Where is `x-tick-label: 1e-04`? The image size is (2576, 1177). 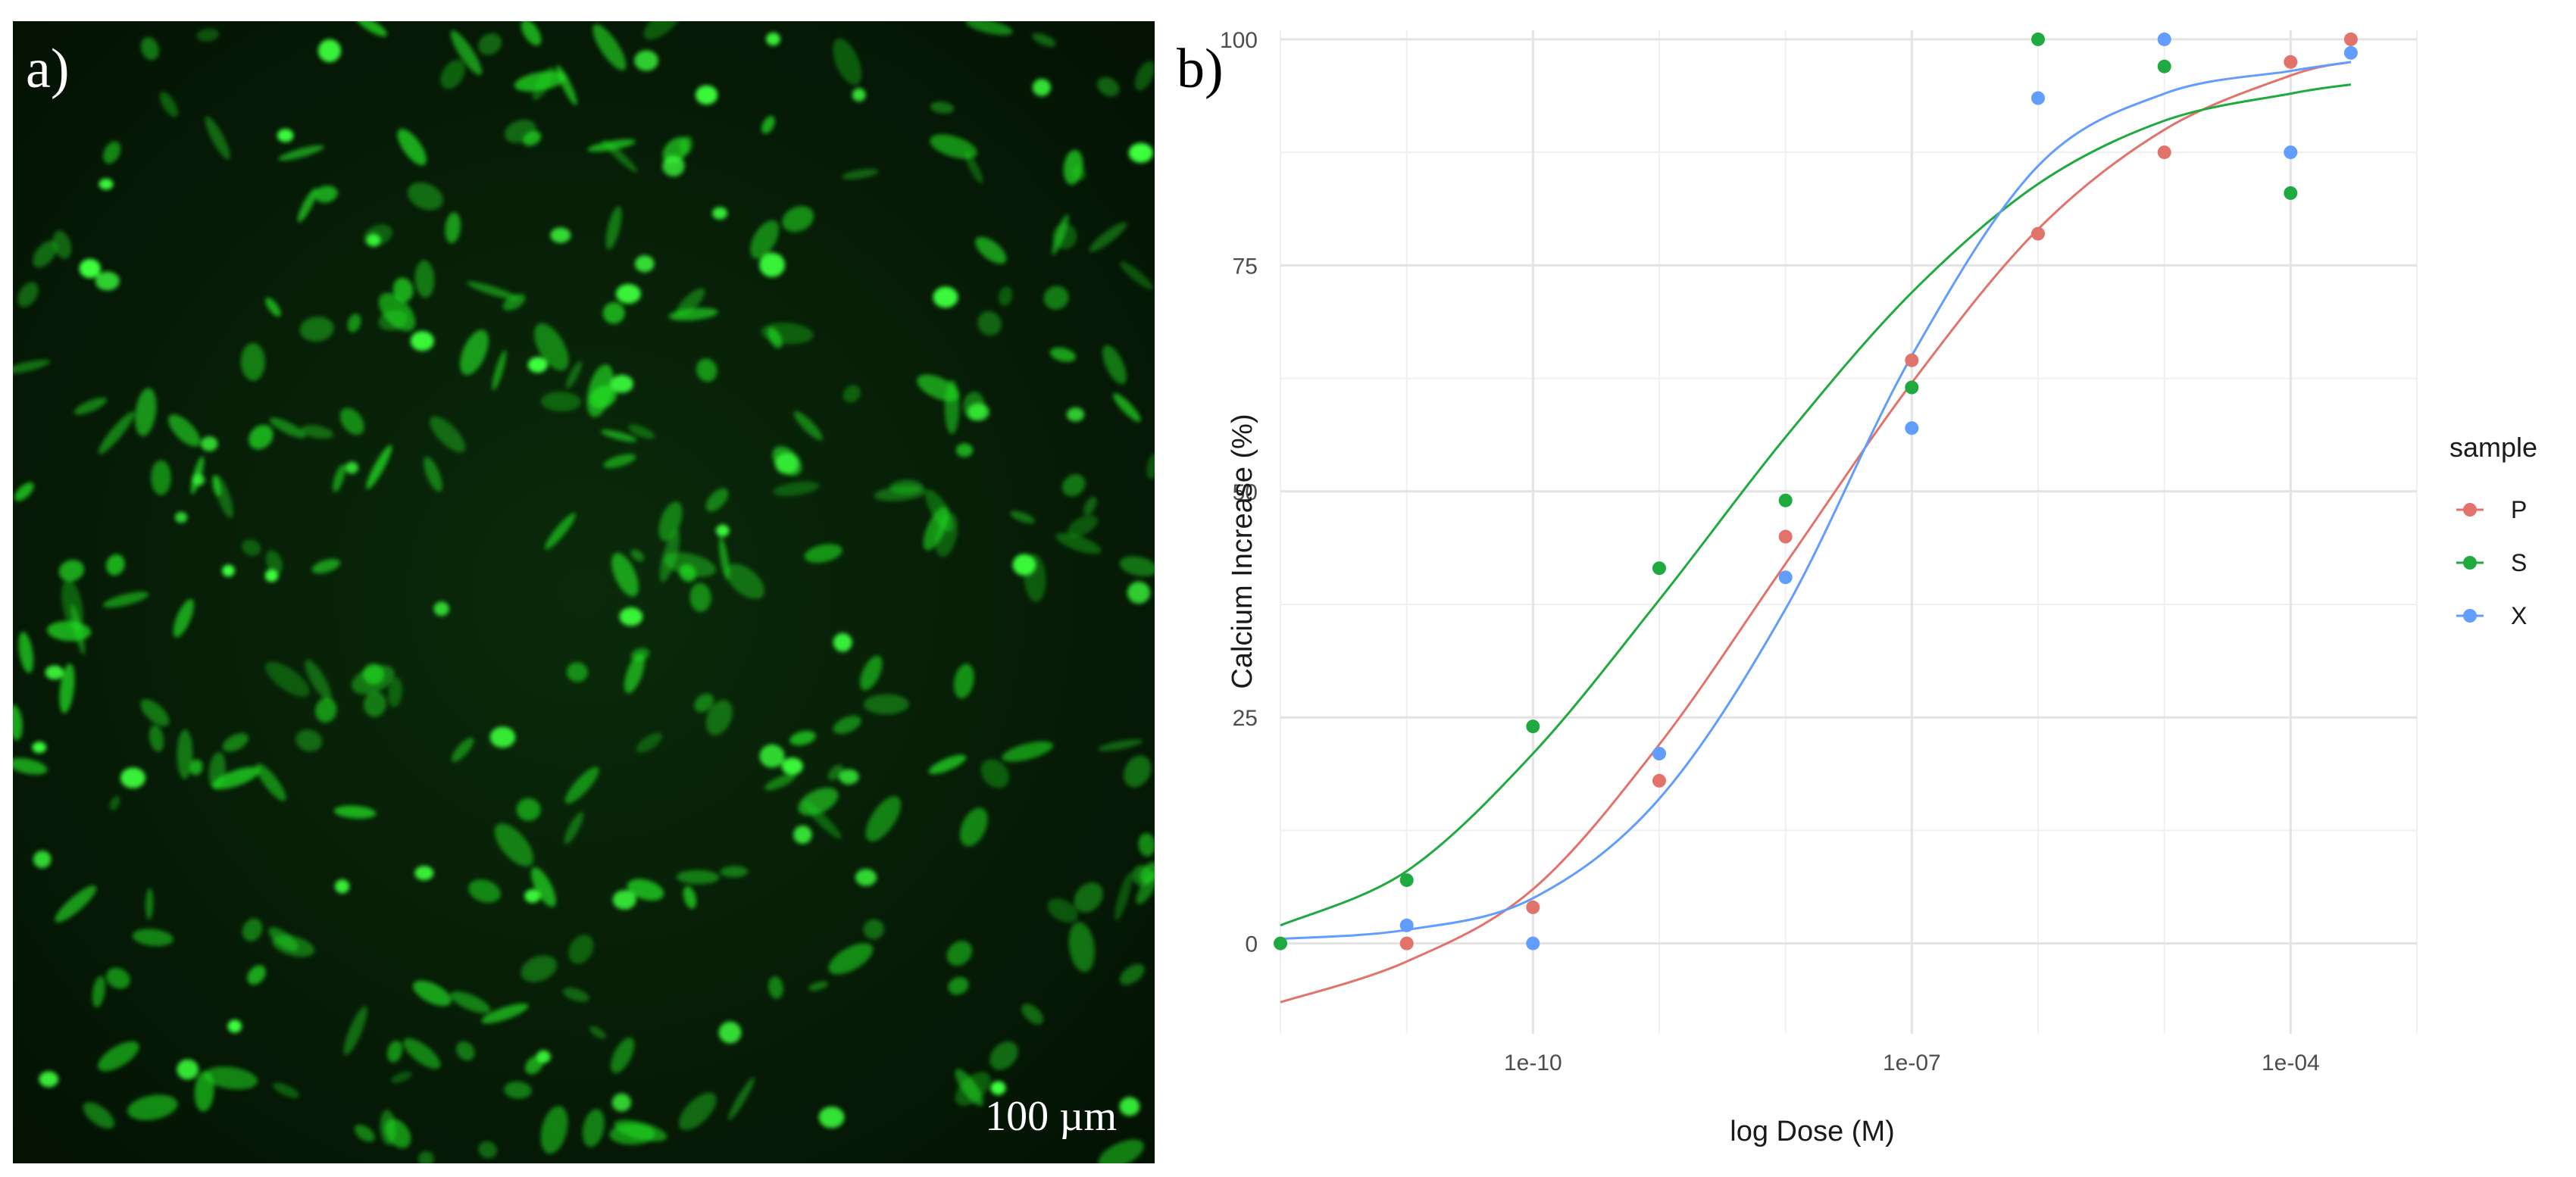 x-tick-label: 1e-04 is located at coordinates (2291, 1063).